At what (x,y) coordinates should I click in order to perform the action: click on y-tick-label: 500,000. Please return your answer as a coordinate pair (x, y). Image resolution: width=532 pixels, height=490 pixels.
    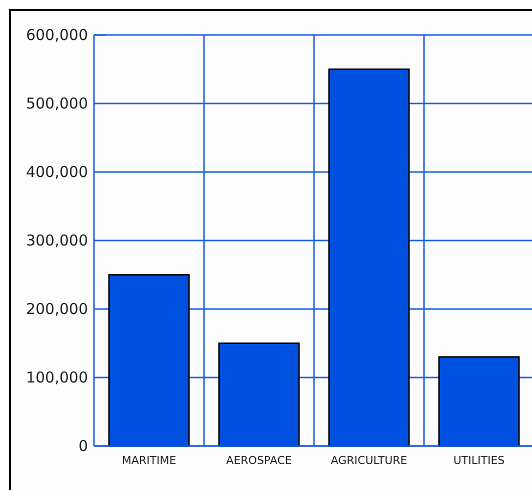
    Looking at the image, I should click on (57, 103).